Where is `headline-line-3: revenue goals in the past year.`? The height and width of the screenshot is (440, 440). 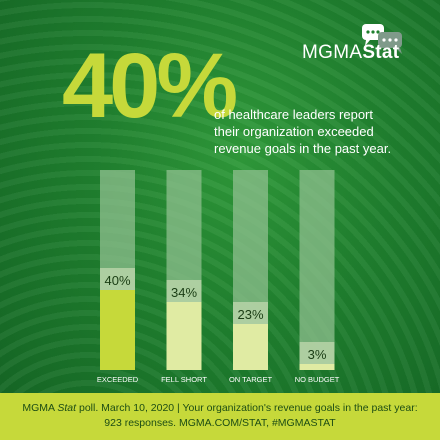 headline-line-3: revenue goals in the past year. is located at coordinates (303, 148).